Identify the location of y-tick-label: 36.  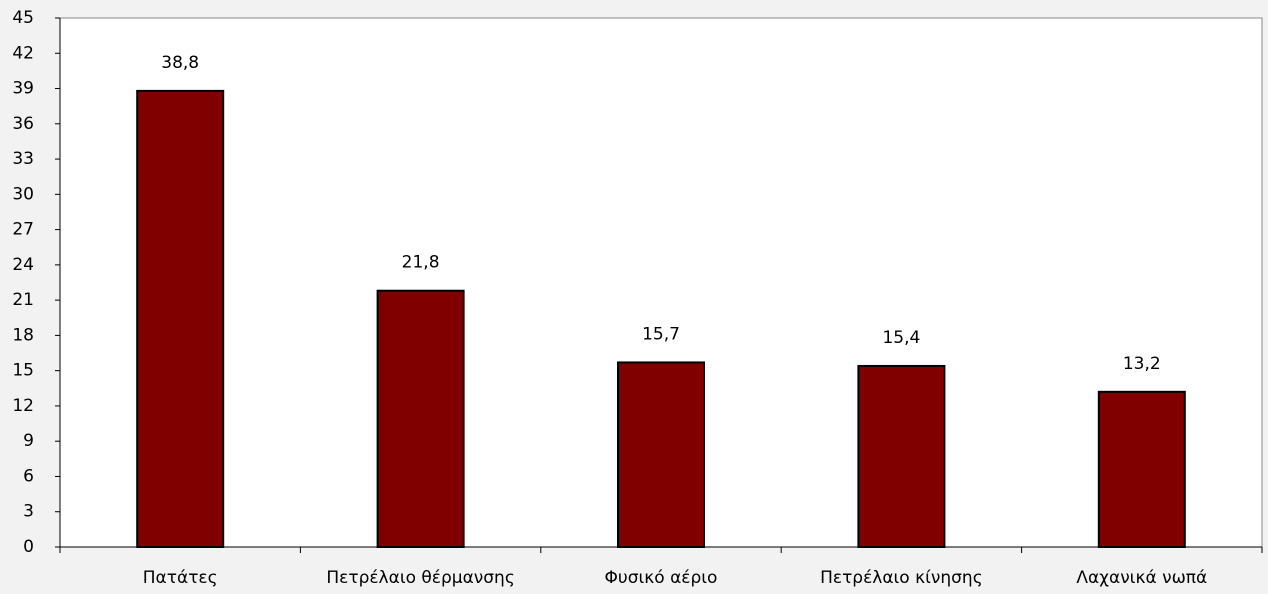
(23, 124).